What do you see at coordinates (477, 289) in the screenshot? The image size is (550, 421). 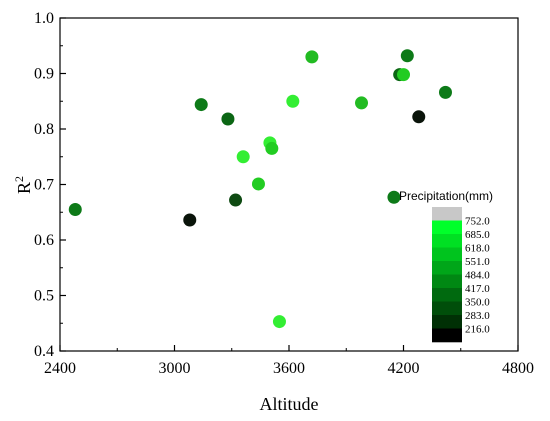 I see `legend-level-5: 417.0` at bounding box center [477, 289].